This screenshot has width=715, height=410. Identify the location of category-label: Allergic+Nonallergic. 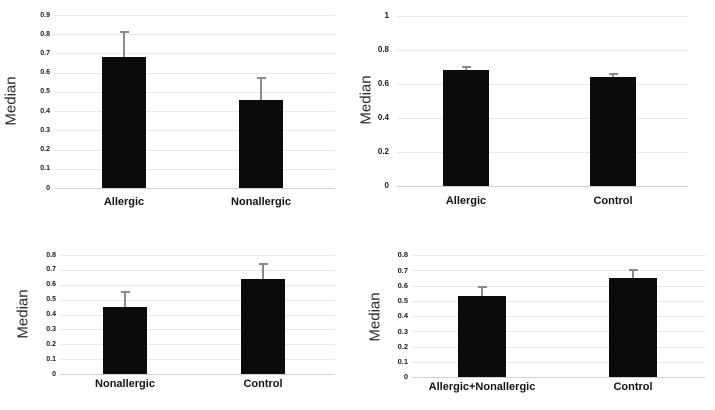
(482, 387).